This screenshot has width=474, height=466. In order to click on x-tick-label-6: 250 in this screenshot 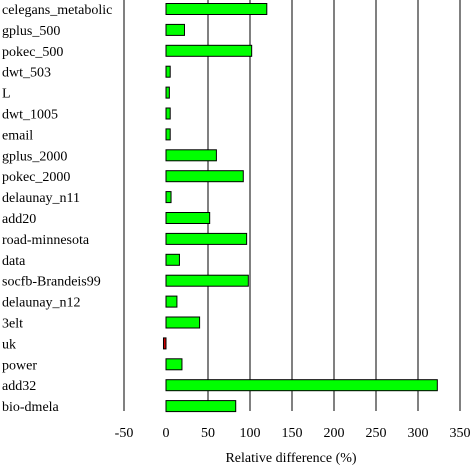, I will do `click(376, 433)`.